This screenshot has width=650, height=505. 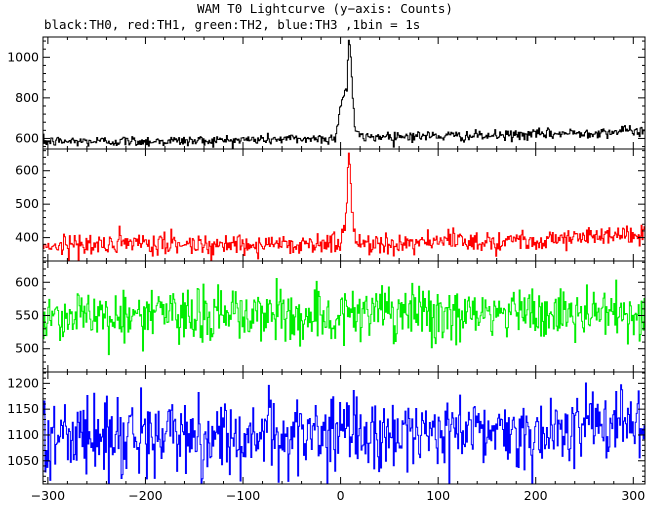 What do you see at coordinates (633, 495) in the screenshot?
I see `x-tick-label: 300` at bounding box center [633, 495].